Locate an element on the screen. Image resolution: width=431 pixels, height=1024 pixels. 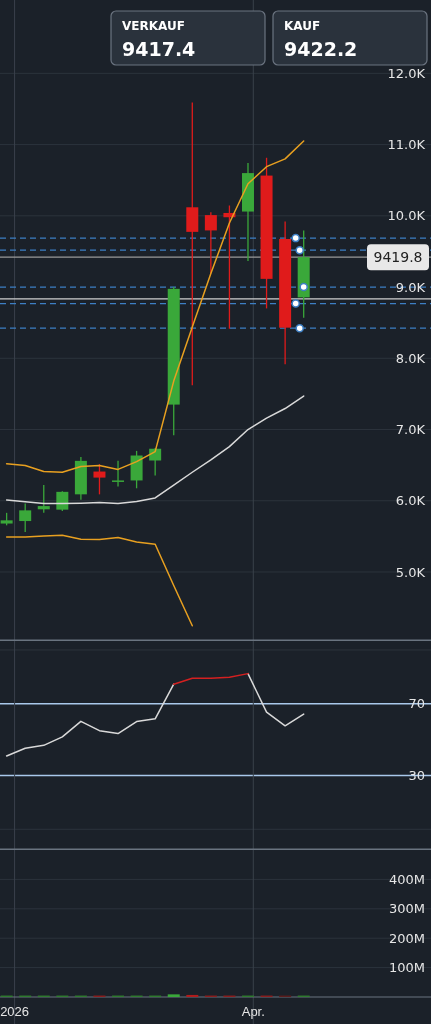
annotation: 9422.2 is located at coordinates (321, 49).